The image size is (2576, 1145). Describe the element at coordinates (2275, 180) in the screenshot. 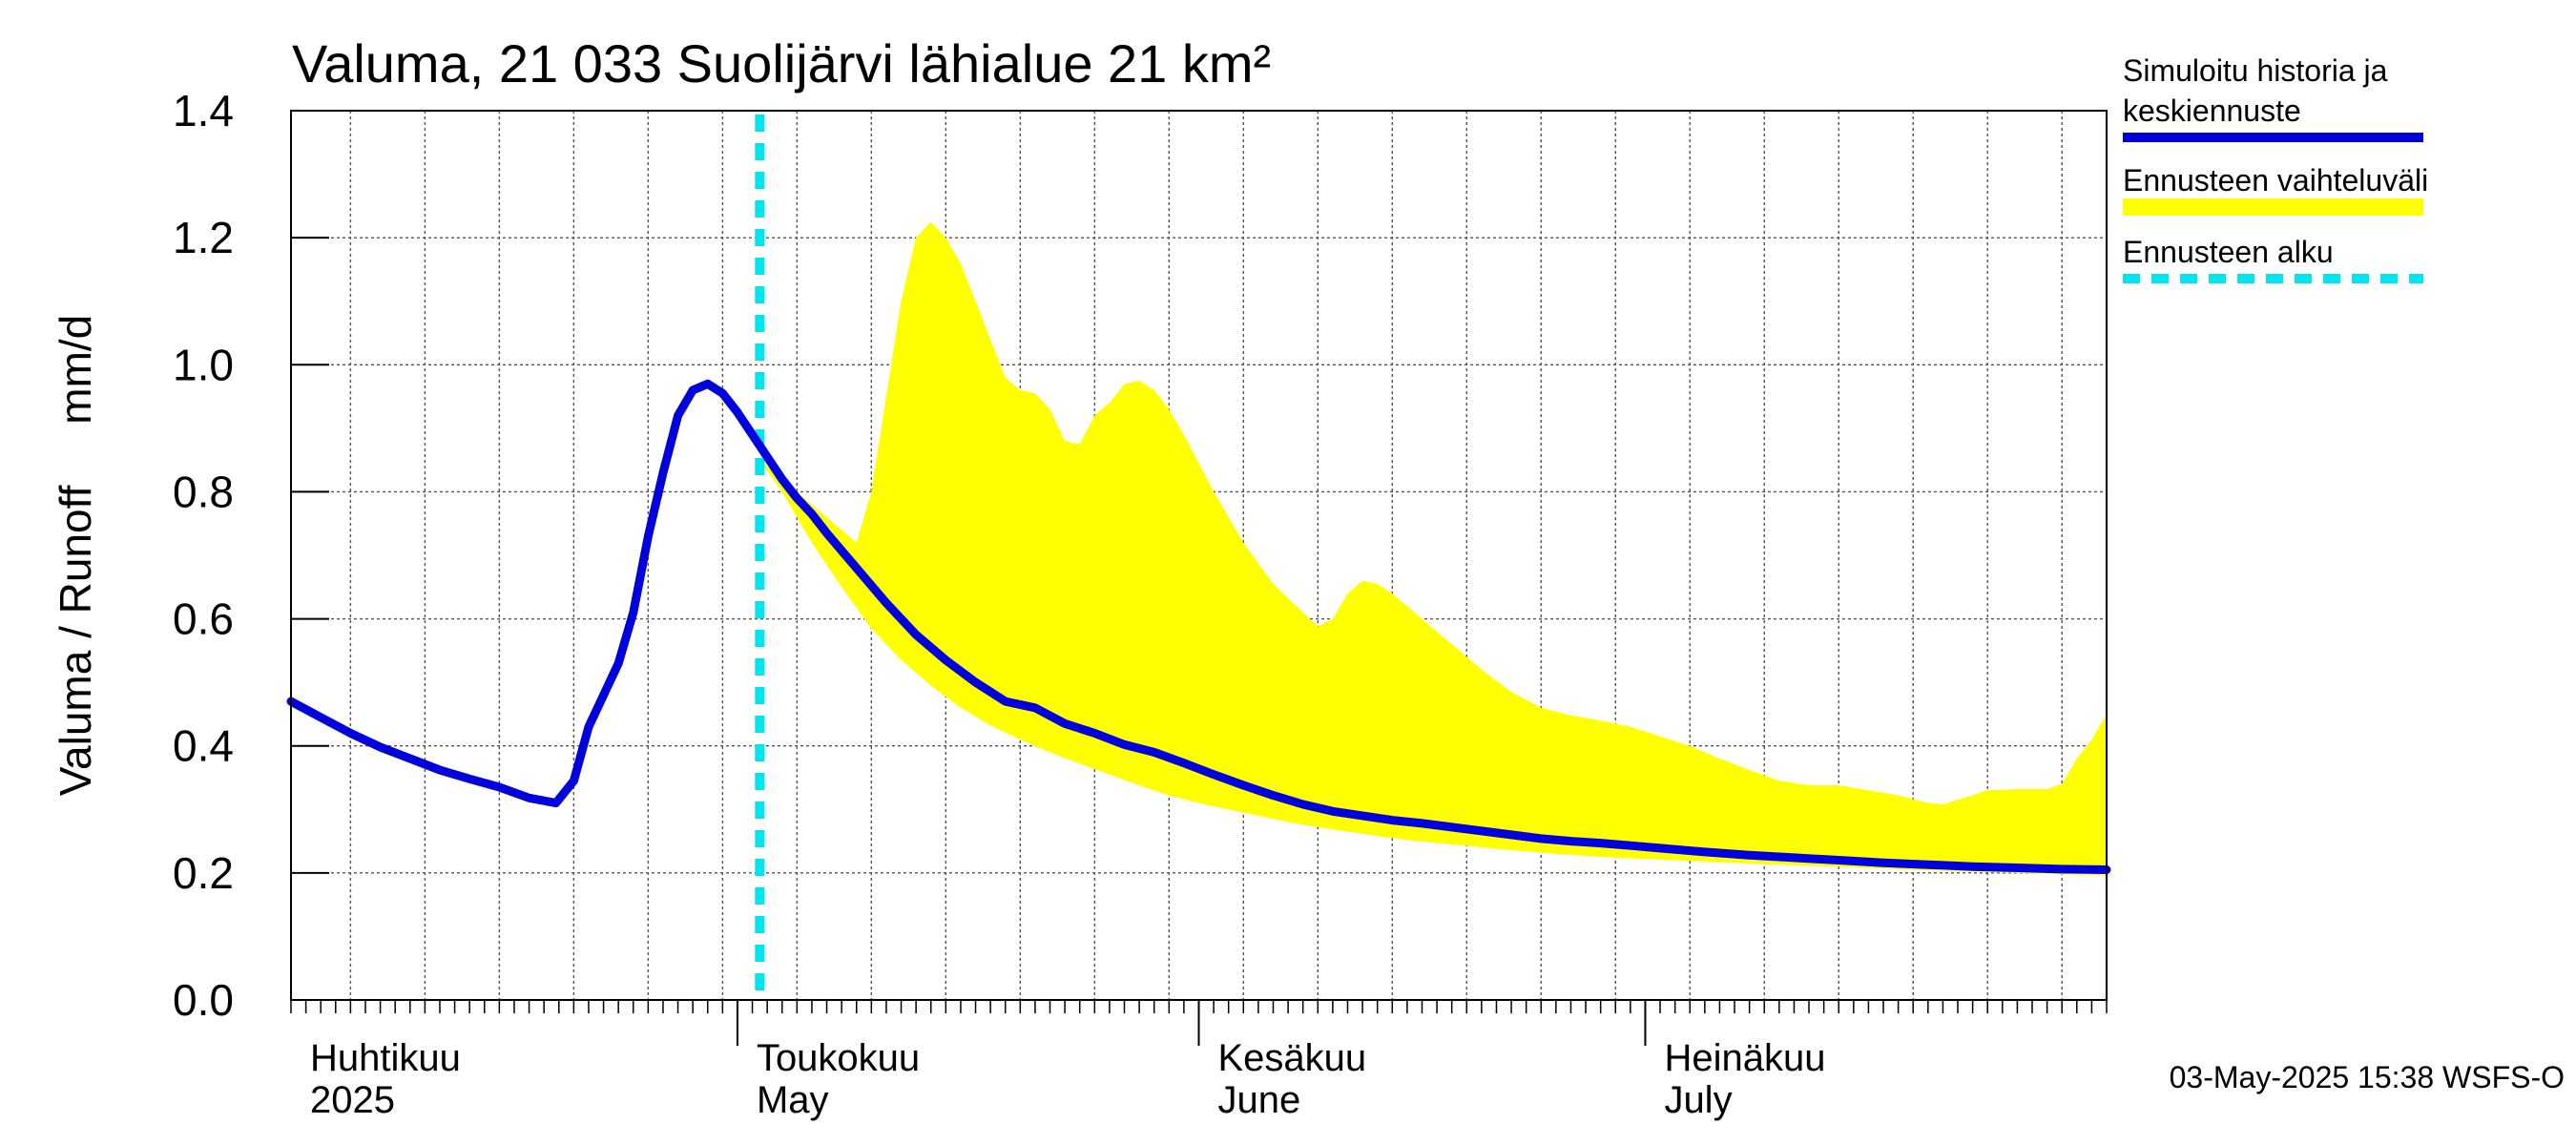

I see `legend-label-range: Ennusteen vaihteluväli` at that location.